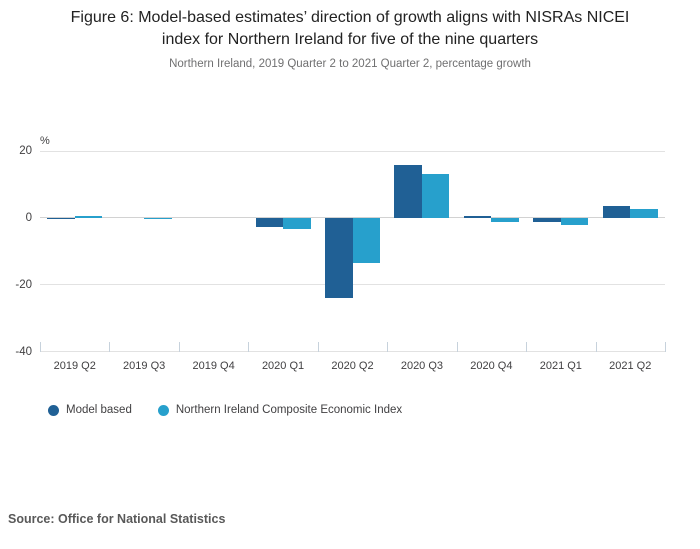  Describe the element at coordinates (352, 366) in the screenshot. I see `x-tick-label-2020-q2: 2020 Q2` at that location.